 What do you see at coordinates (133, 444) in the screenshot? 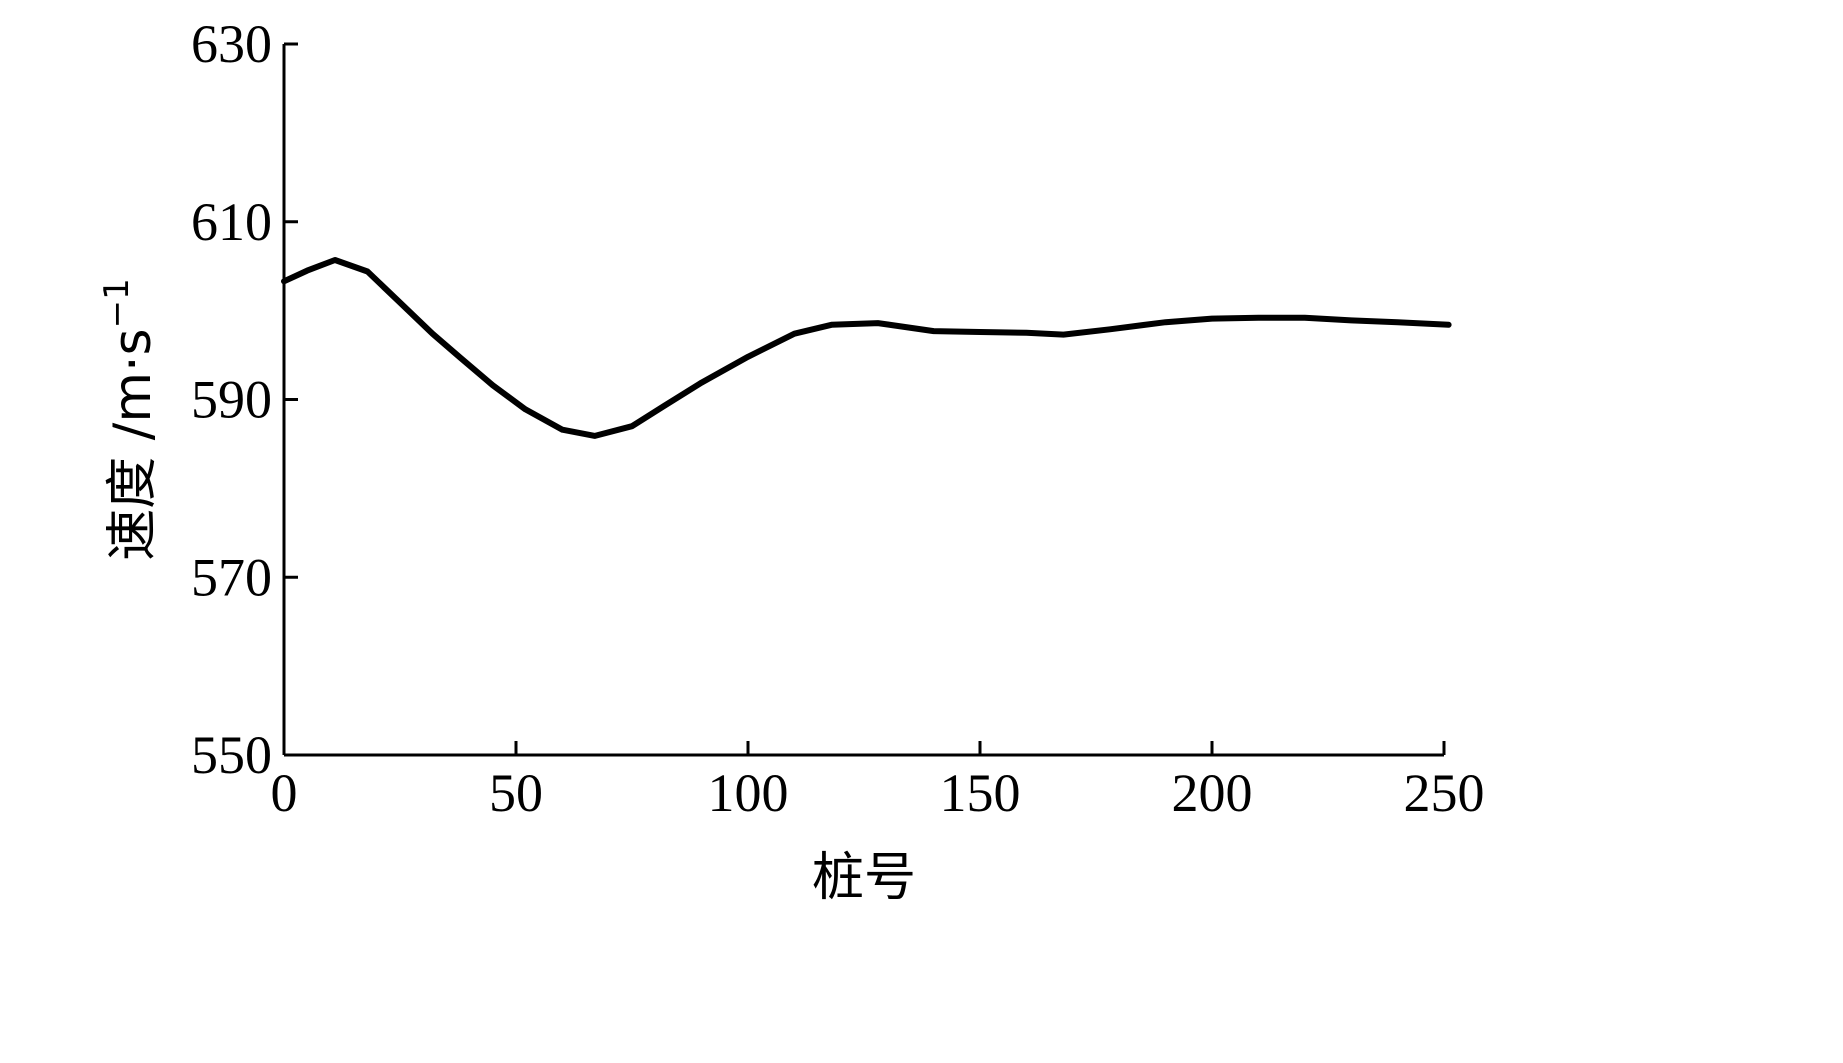
I see `y-axis-title-main: 速度 /m·s` at bounding box center [133, 444].